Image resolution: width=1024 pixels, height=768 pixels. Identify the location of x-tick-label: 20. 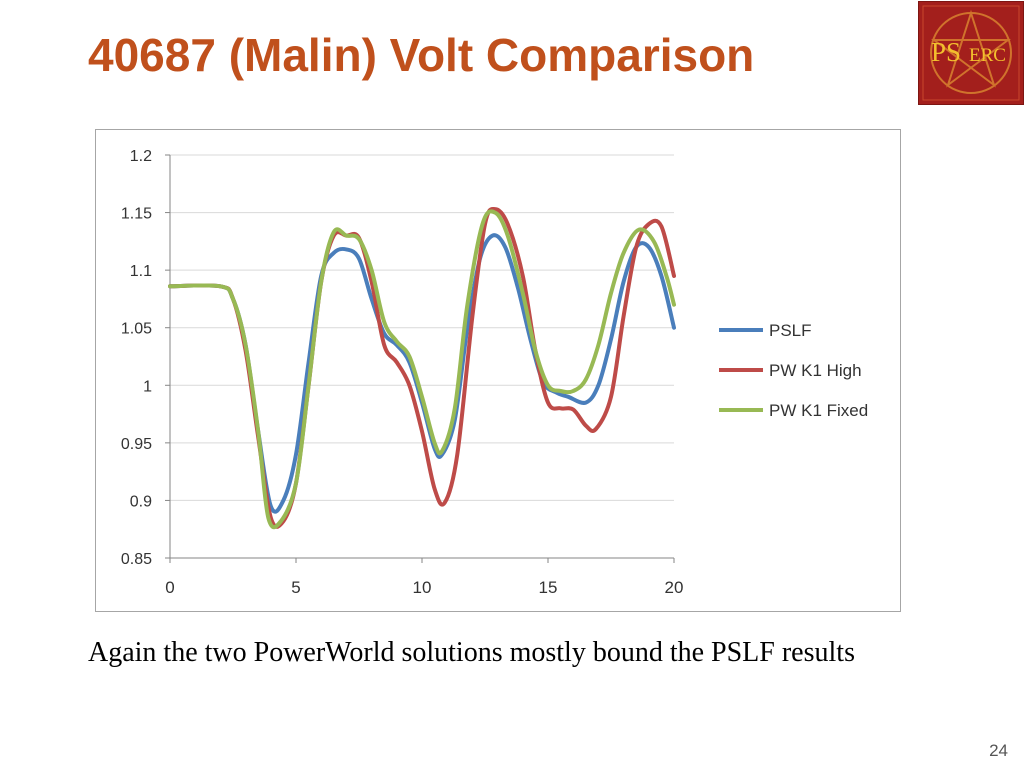
(674, 587).